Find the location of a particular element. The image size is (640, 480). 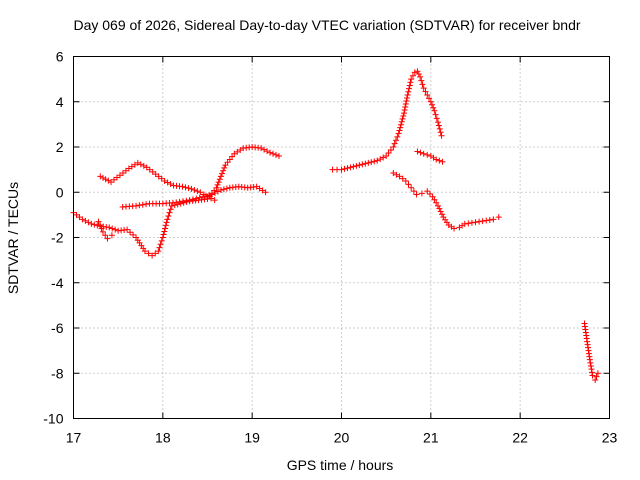

x-tick-label: 18 is located at coordinates (163, 438).